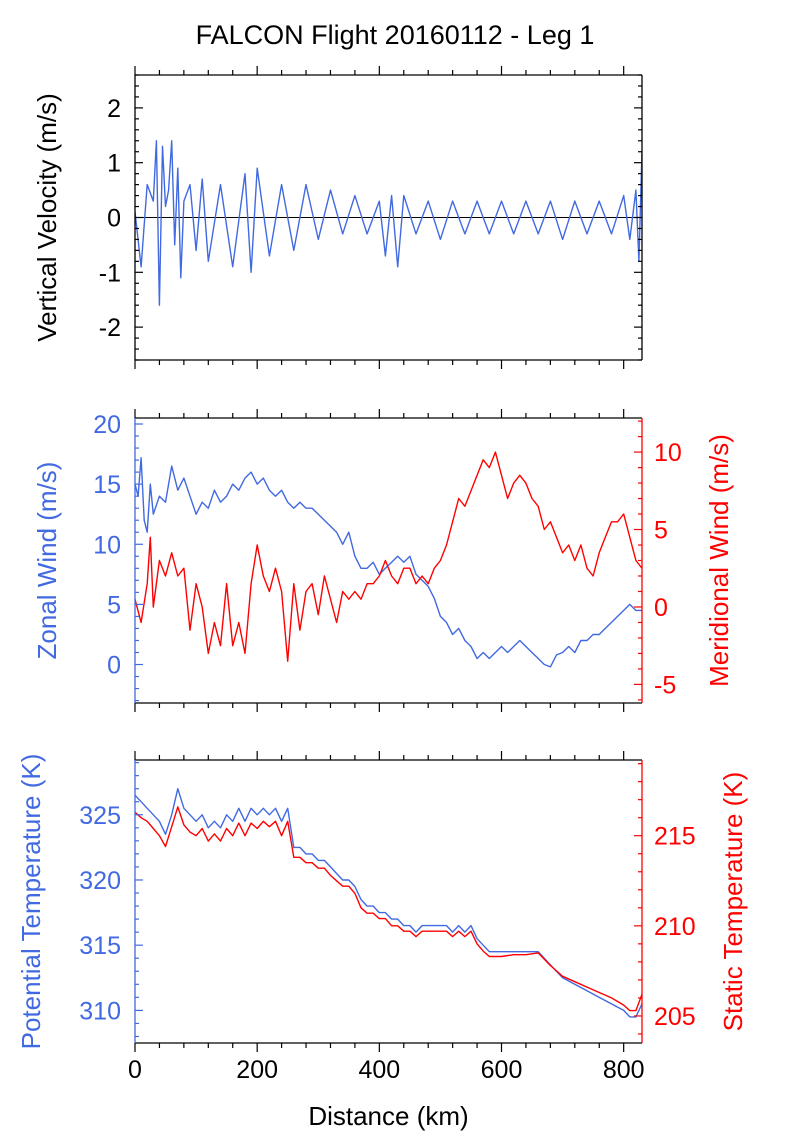 The width and height of the screenshot is (793, 1133). Describe the element at coordinates (257, 1070) in the screenshot. I see `x-tick-label: 200` at that location.